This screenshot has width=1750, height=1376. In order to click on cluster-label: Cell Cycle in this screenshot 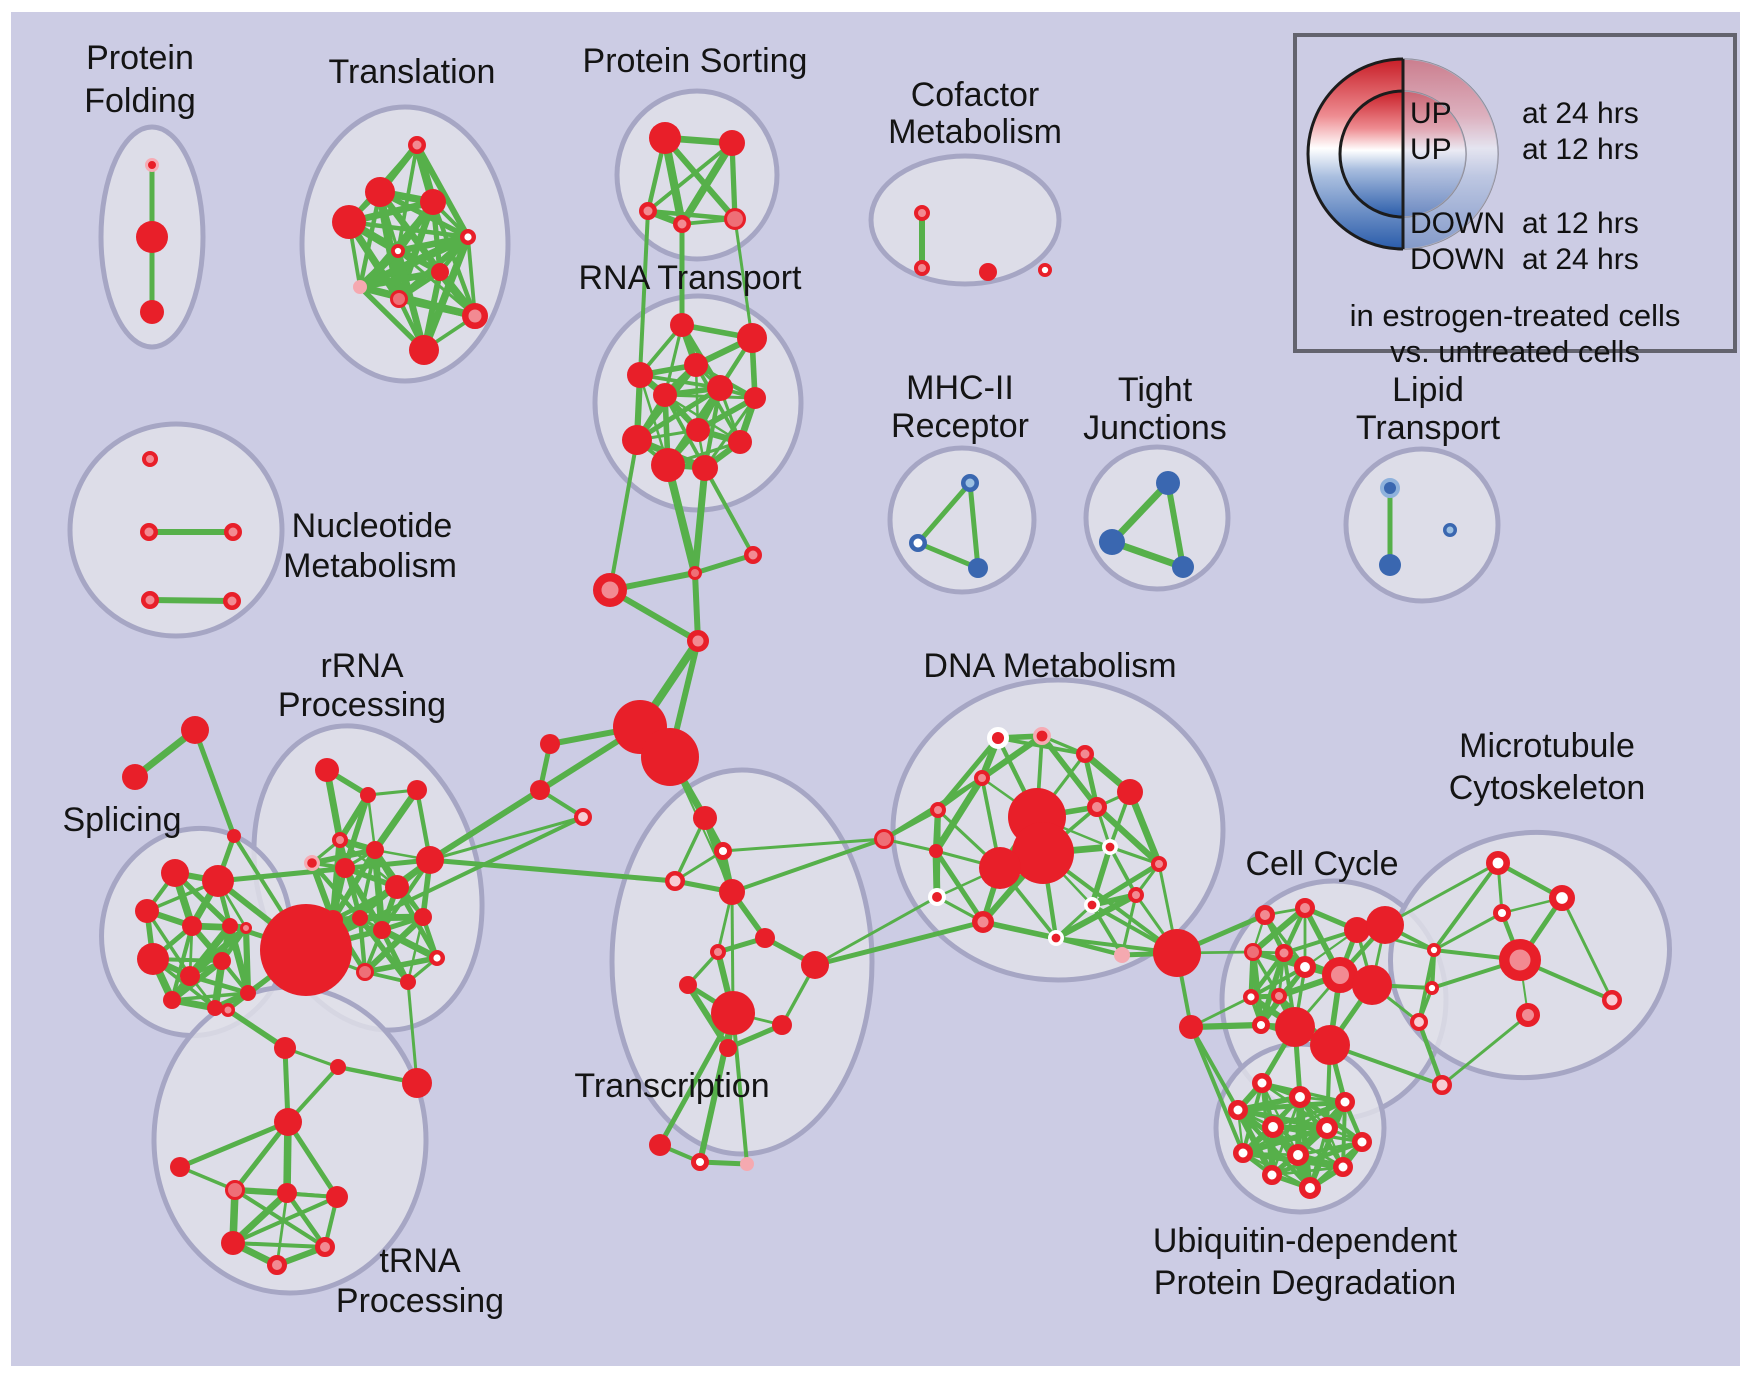, I will do `click(1321, 864)`.